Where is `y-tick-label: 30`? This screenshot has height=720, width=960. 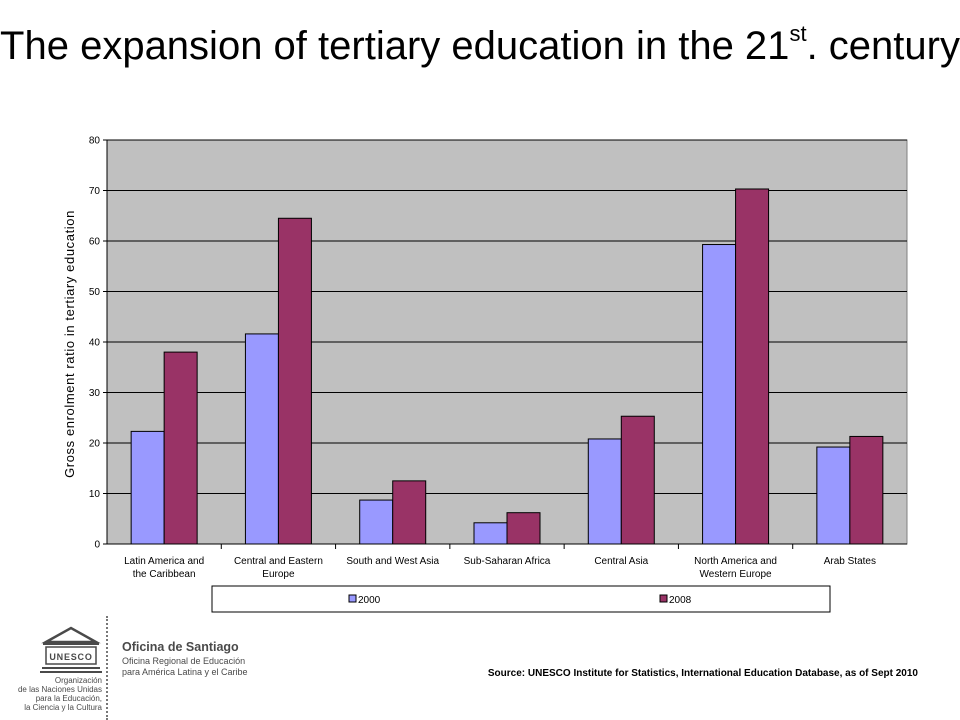
y-tick-label: 30 is located at coordinates (95, 393).